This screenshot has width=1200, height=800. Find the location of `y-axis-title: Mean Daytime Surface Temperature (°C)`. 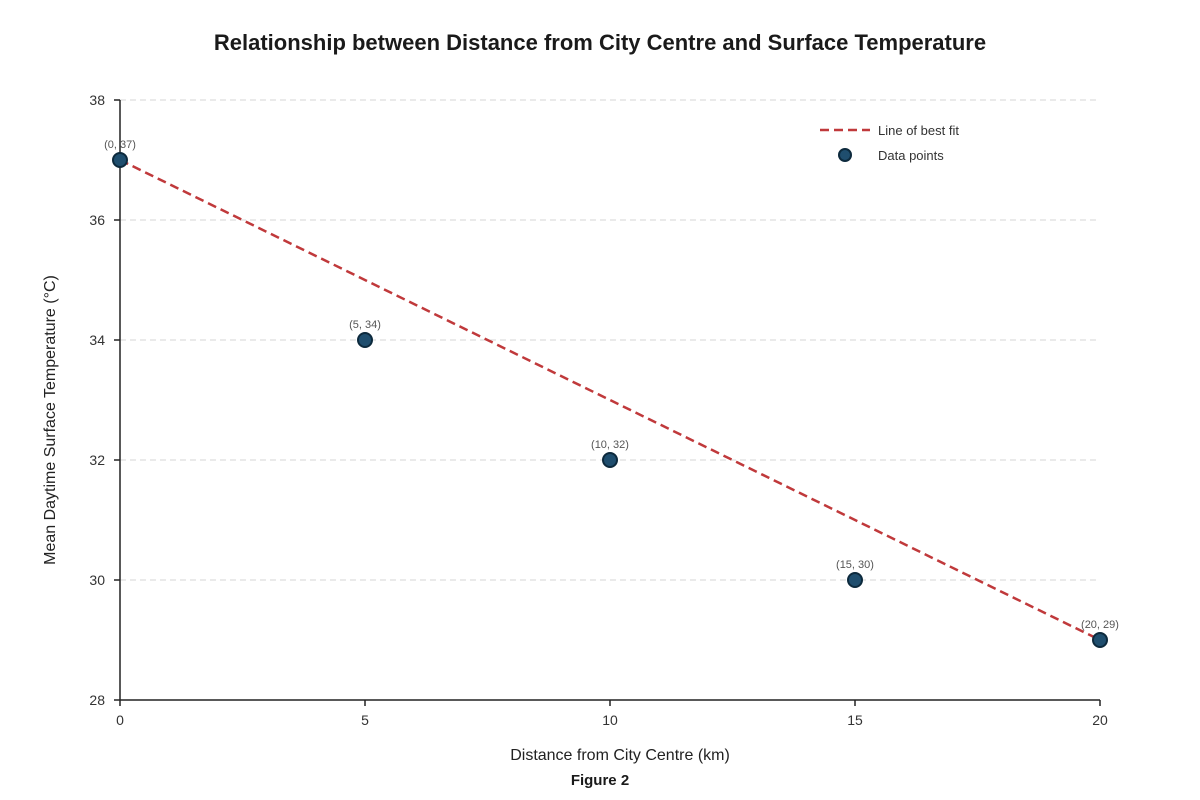

y-axis-title: Mean Daytime Surface Temperature (°C) is located at coordinates (50, 420).